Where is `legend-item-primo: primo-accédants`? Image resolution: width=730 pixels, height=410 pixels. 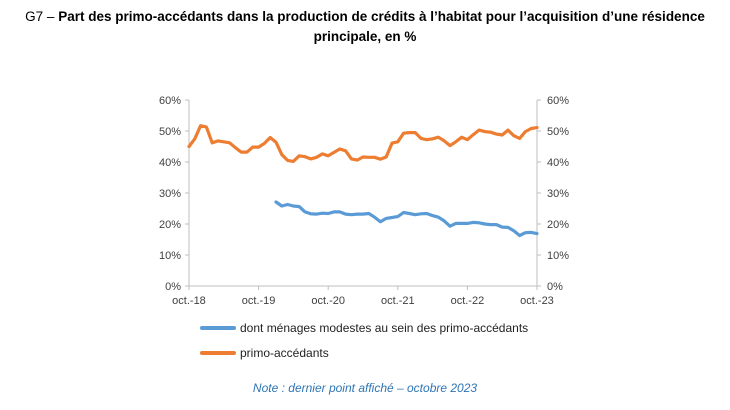 legend-item-primo: primo-accédants is located at coordinates (264, 353).